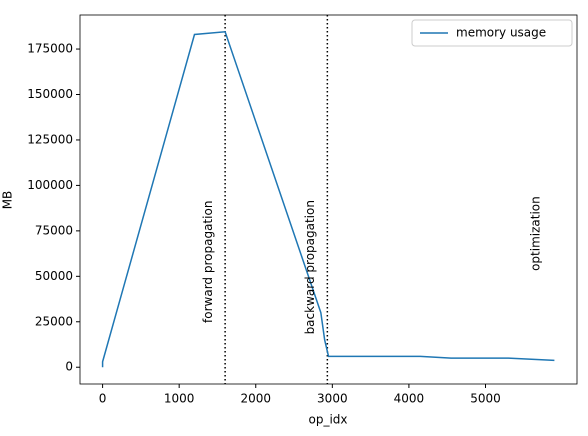  I want to click on legend-label: memory usage, so click(501, 33).